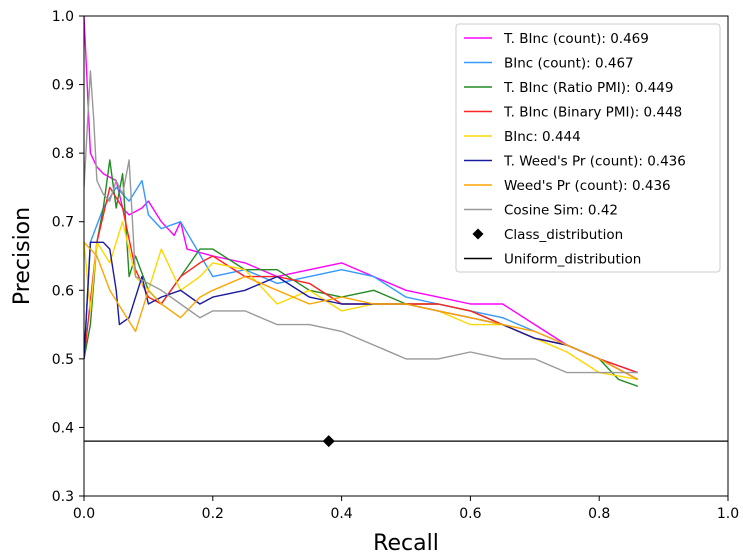 The width and height of the screenshot is (743, 555). What do you see at coordinates (63, 497) in the screenshot?
I see `y-tick-label: 0.3` at bounding box center [63, 497].